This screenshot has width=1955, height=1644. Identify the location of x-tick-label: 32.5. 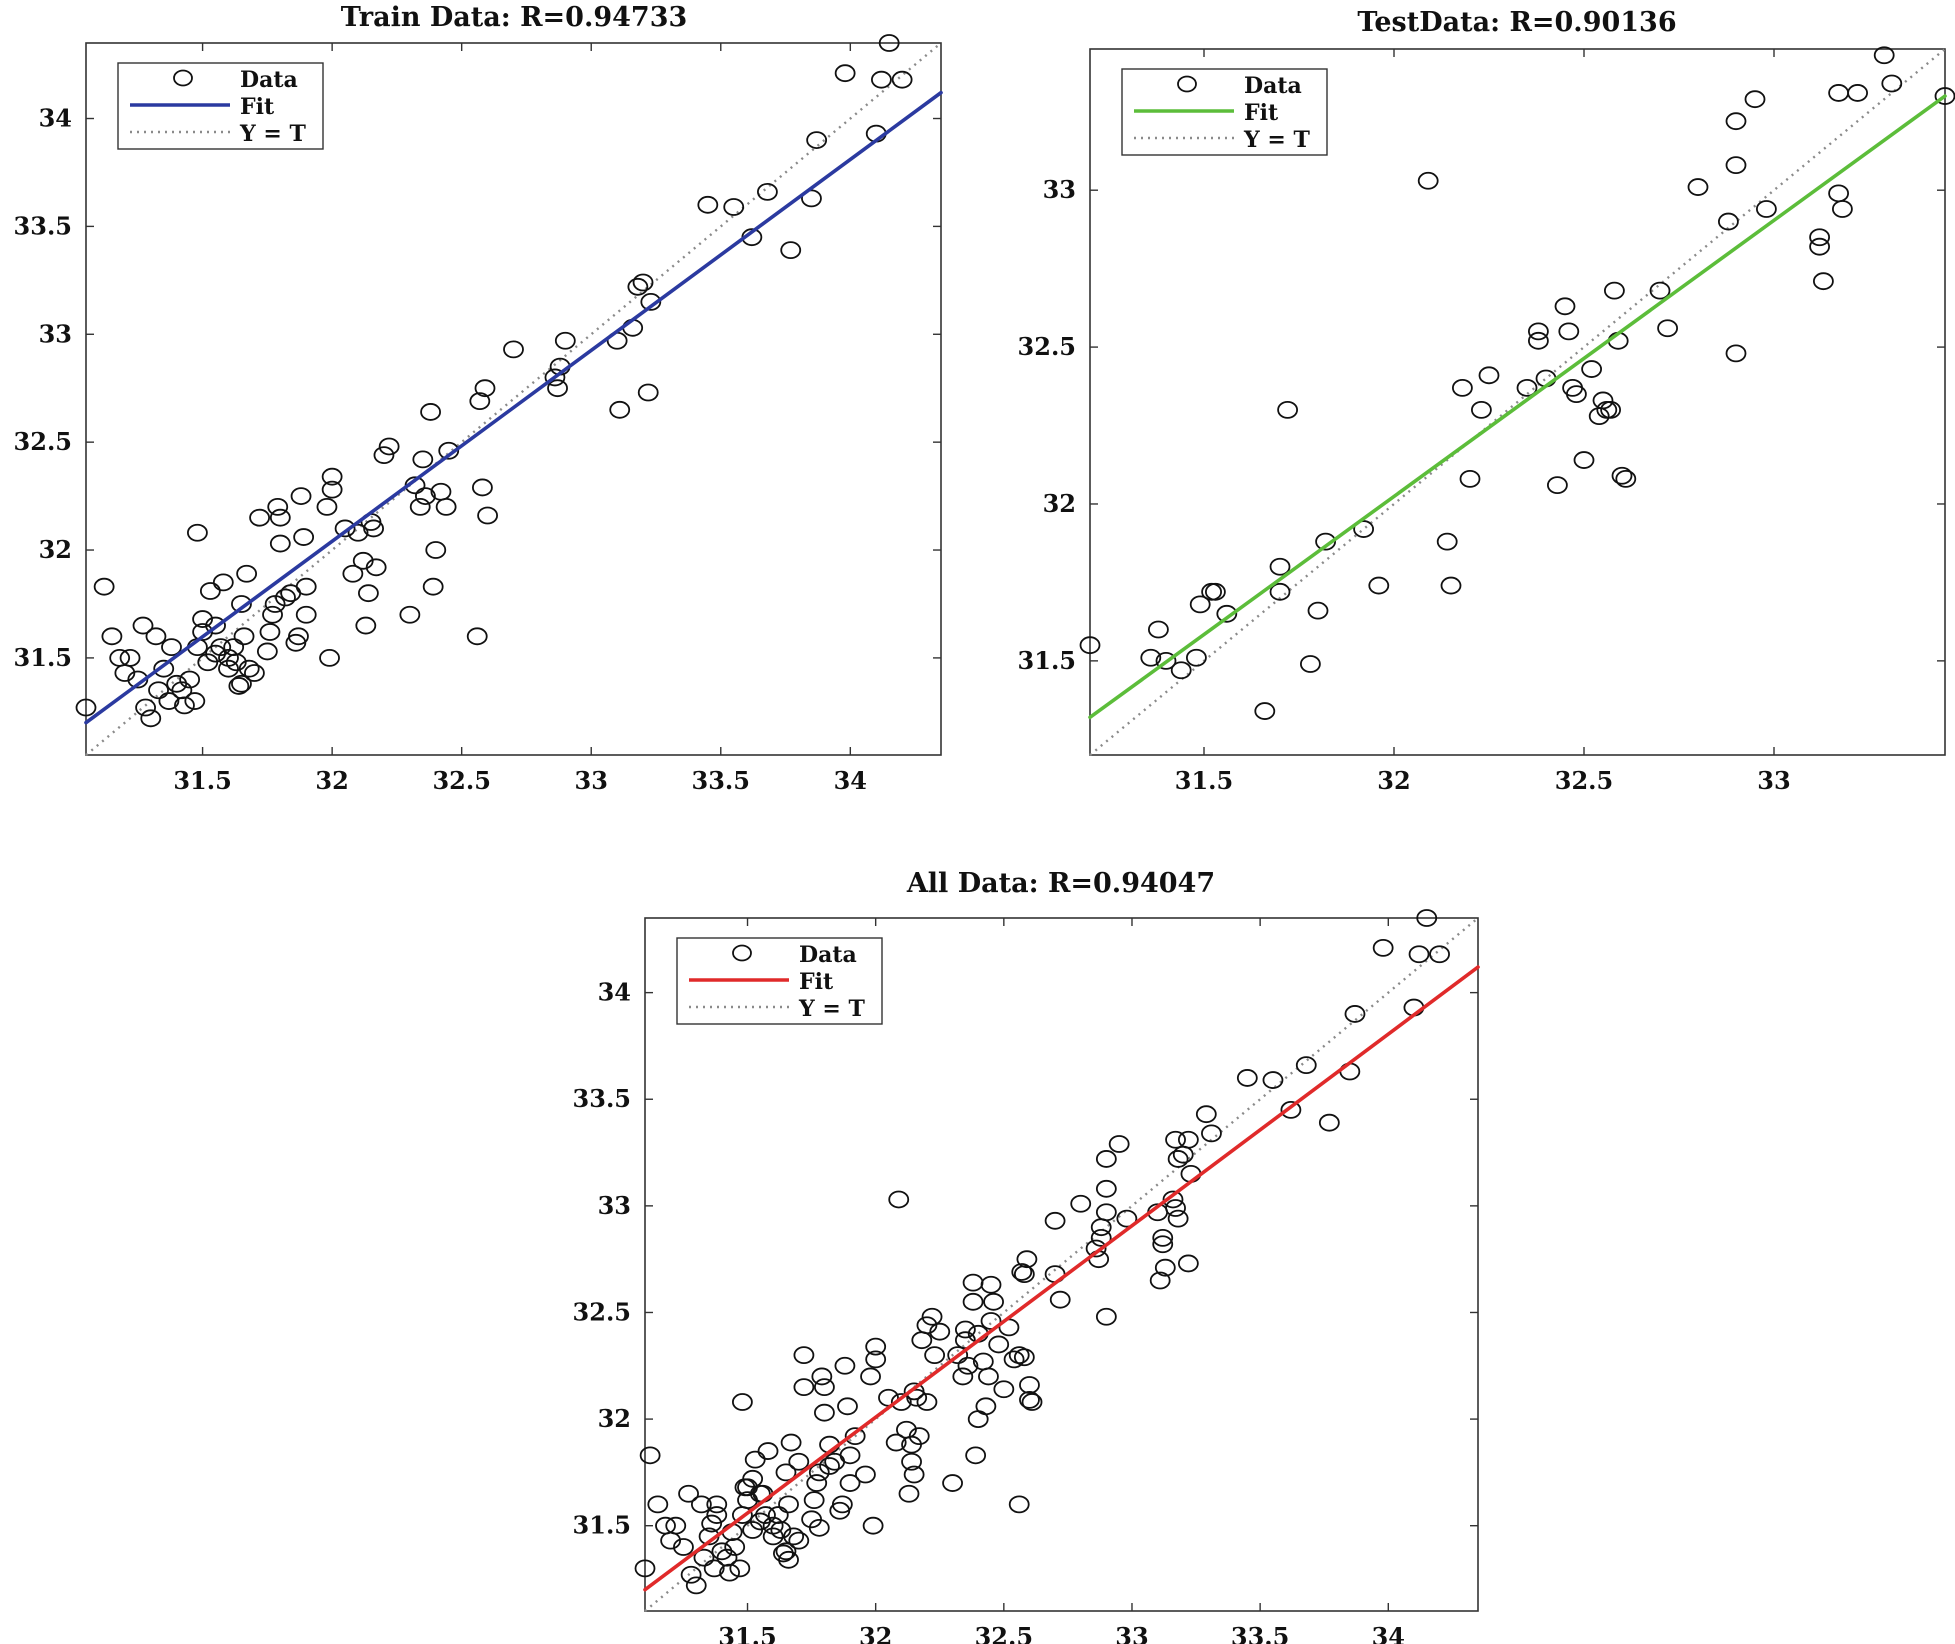
(1004, 1633).